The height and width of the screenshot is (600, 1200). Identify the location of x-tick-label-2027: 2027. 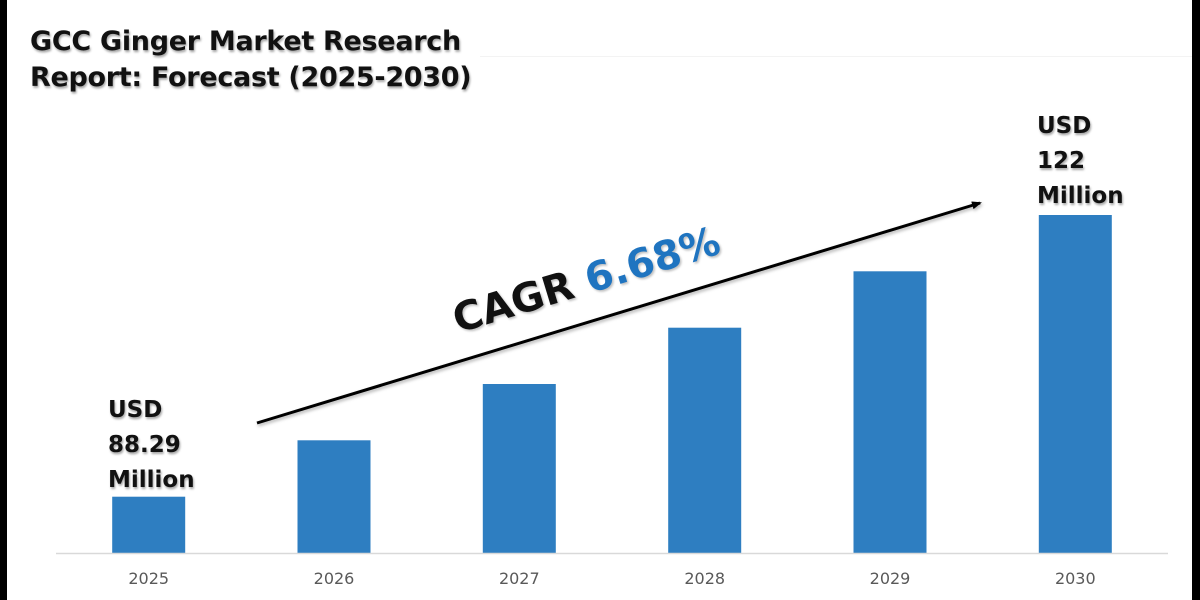
(519, 578).